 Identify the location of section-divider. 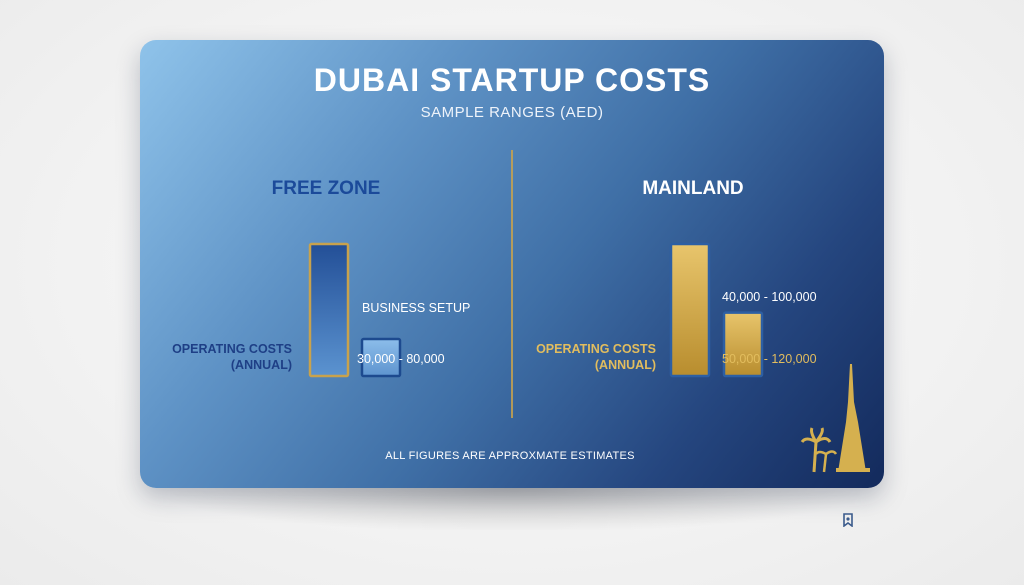
(512, 284).